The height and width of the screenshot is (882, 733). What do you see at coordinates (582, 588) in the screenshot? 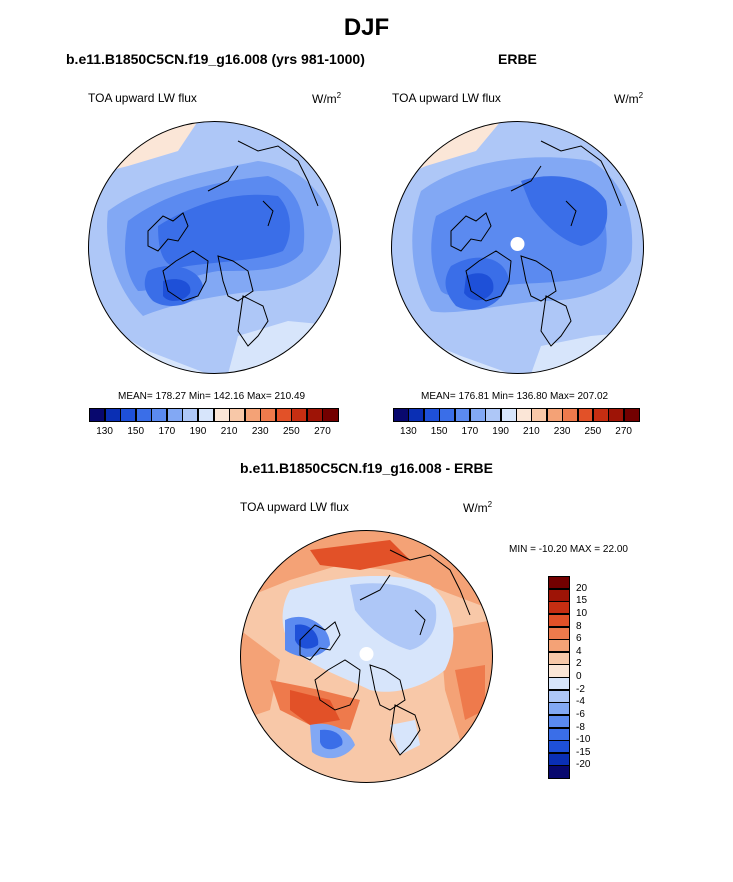
I see `difference-colorbar-tick-label: 20` at bounding box center [582, 588].